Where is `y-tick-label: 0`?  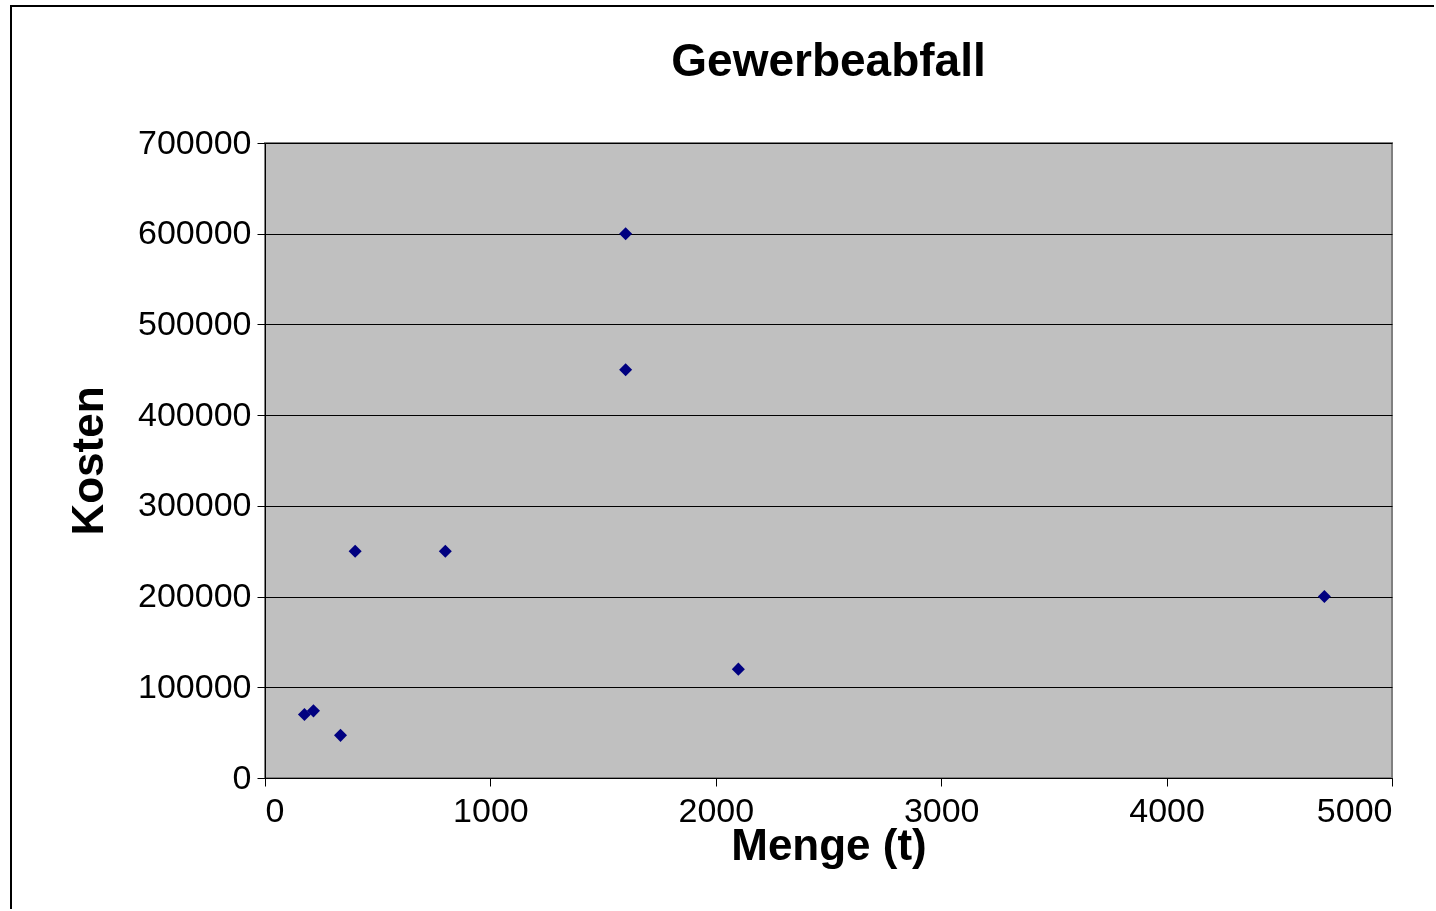 y-tick-label: 0 is located at coordinates (242, 776).